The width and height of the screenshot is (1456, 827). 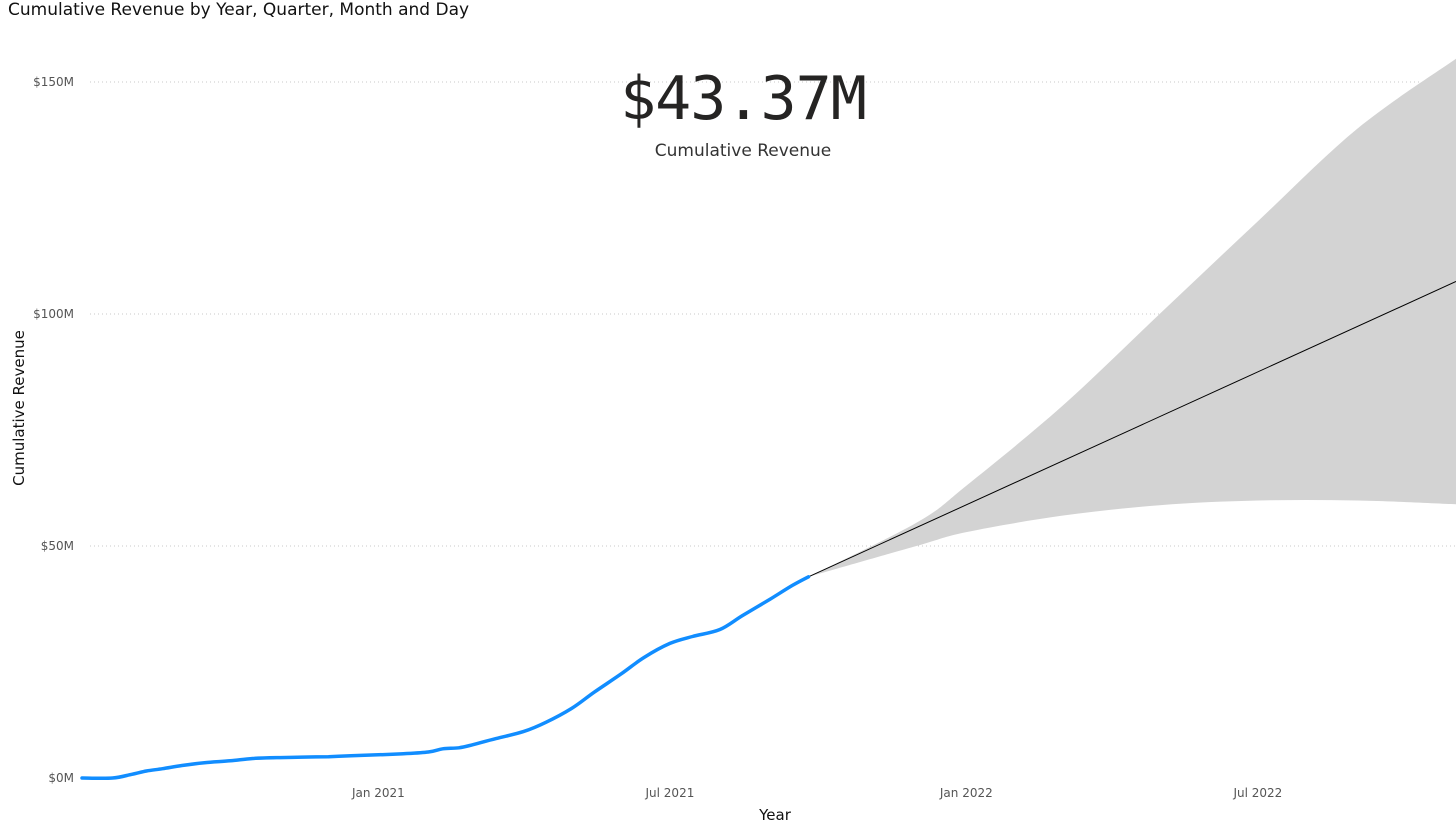 I want to click on x-tick-label: Jan 2021, so click(x=378, y=793).